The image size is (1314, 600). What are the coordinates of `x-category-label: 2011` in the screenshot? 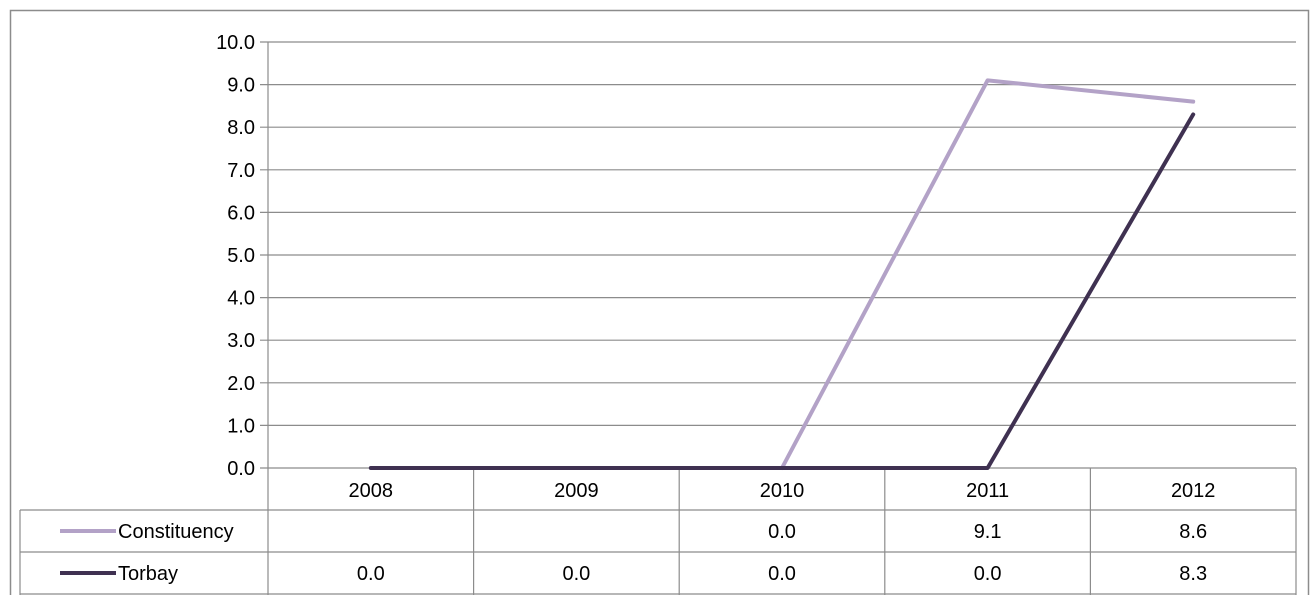 It's located at (987, 491).